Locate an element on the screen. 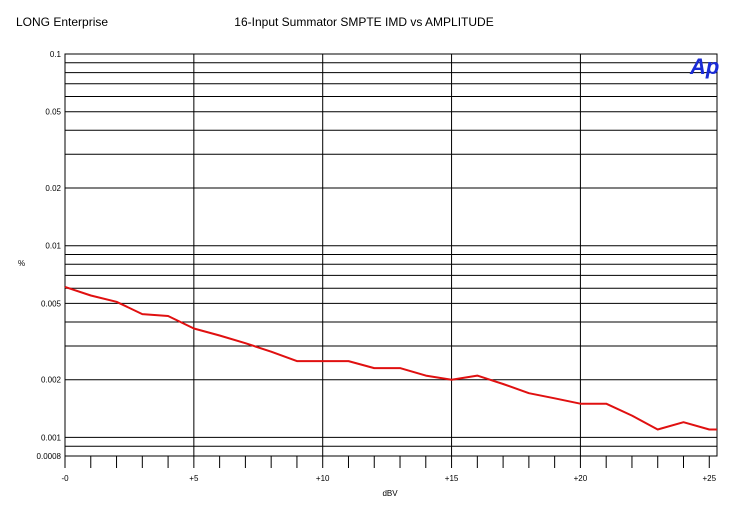  x-minor-ticks is located at coordinates (387, 462).